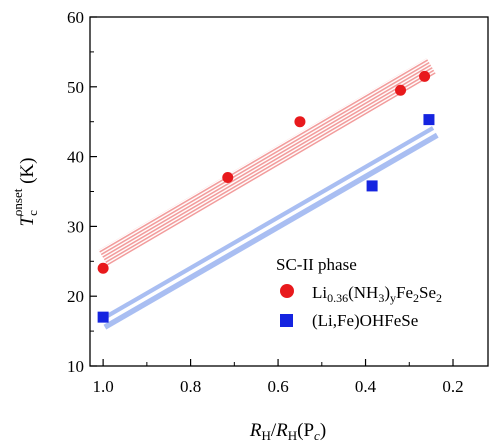 The width and height of the screenshot is (500, 446). Describe the element at coordinates (255, 430) in the screenshot. I see `x-axis-title-main: R` at that location.